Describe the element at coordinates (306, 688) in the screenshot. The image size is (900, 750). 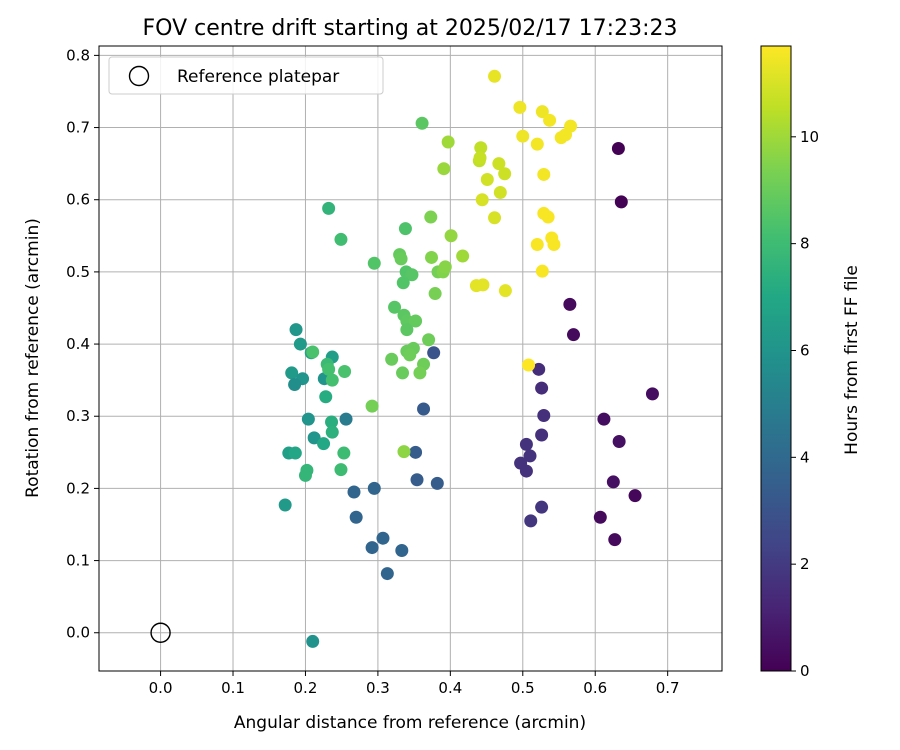
I see `x-tick-label: 0.2` at that location.